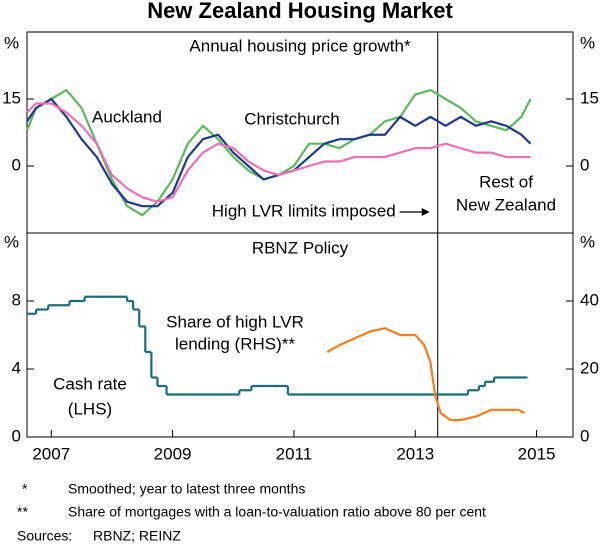 The width and height of the screenshot is (600, 548). I want to click on x-tick-label: 2007, so click(51, 453).